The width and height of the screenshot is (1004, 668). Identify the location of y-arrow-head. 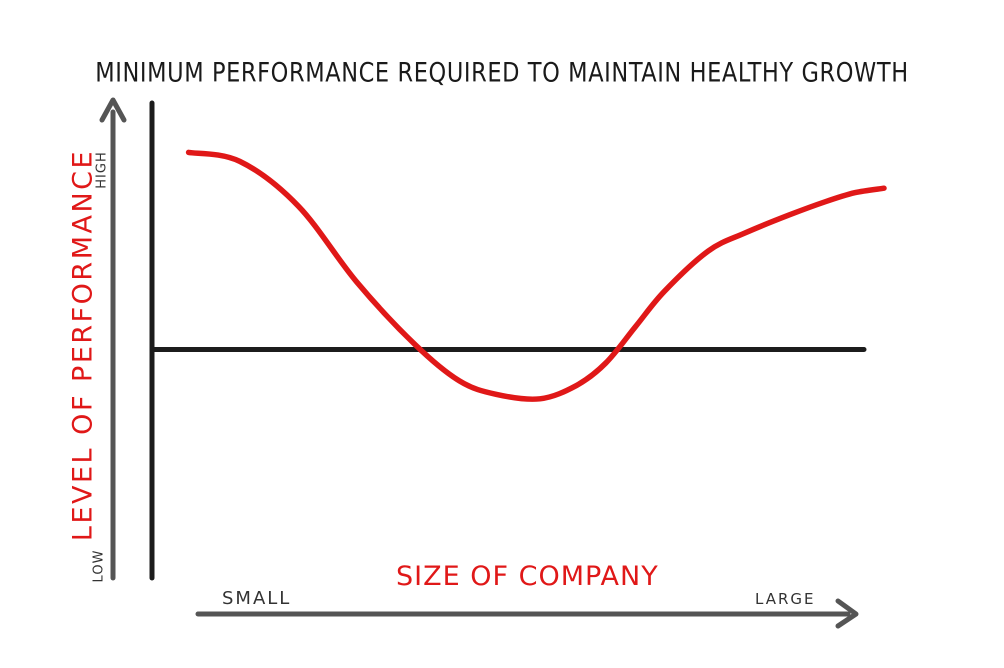
(113, 110).